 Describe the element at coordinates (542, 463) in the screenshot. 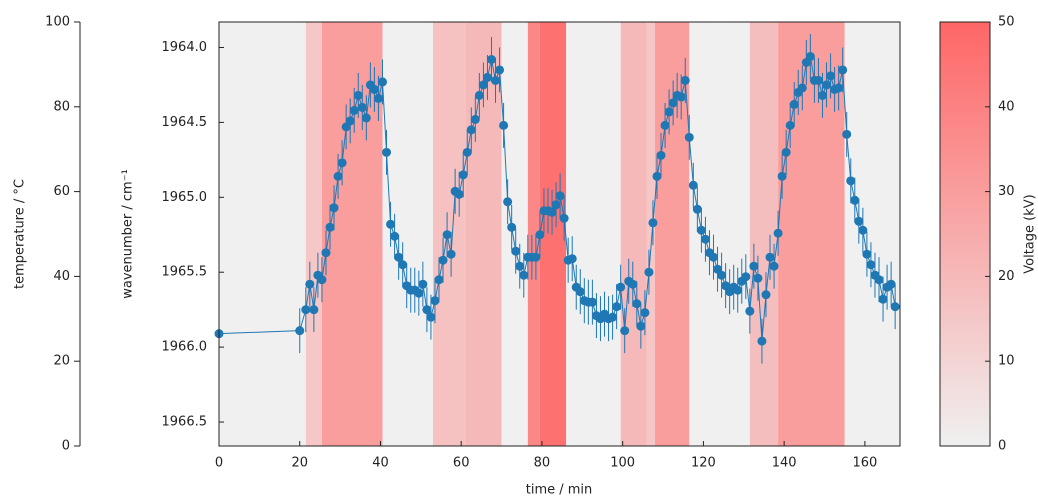

I see `x-tick-label: 80` at that location.